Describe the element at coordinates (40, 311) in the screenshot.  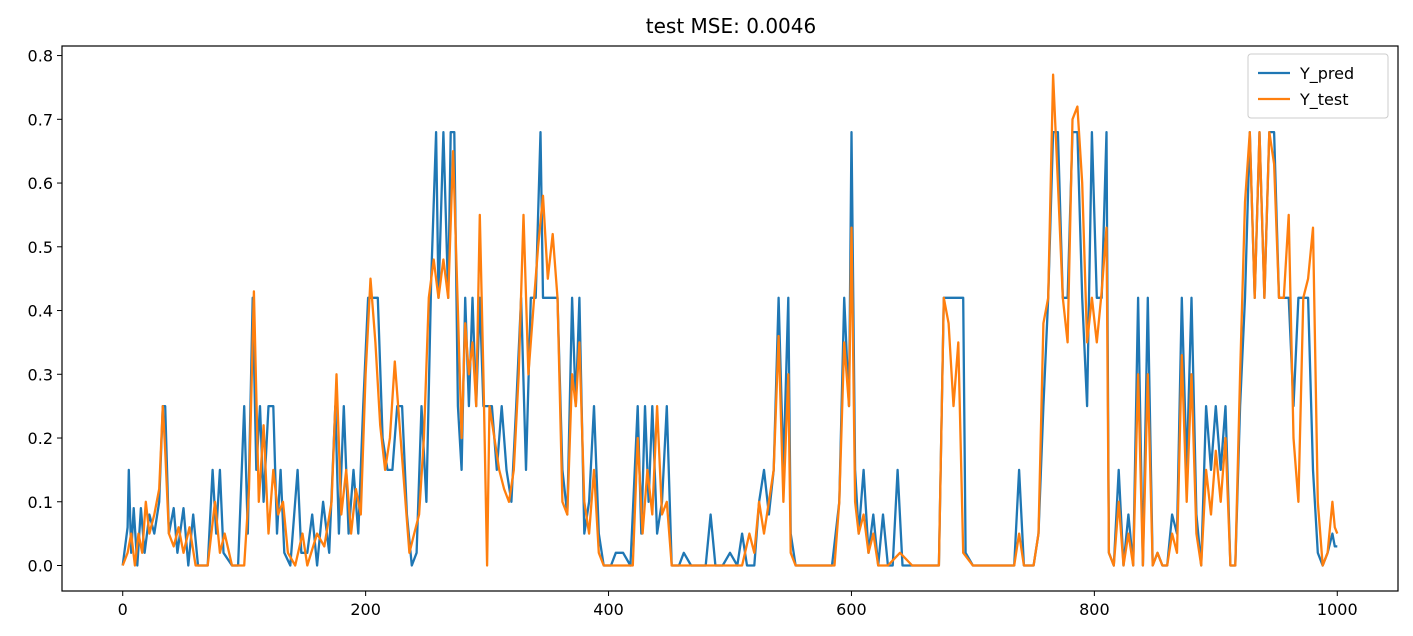
I see `y-tick-label: 0.4` at that location.